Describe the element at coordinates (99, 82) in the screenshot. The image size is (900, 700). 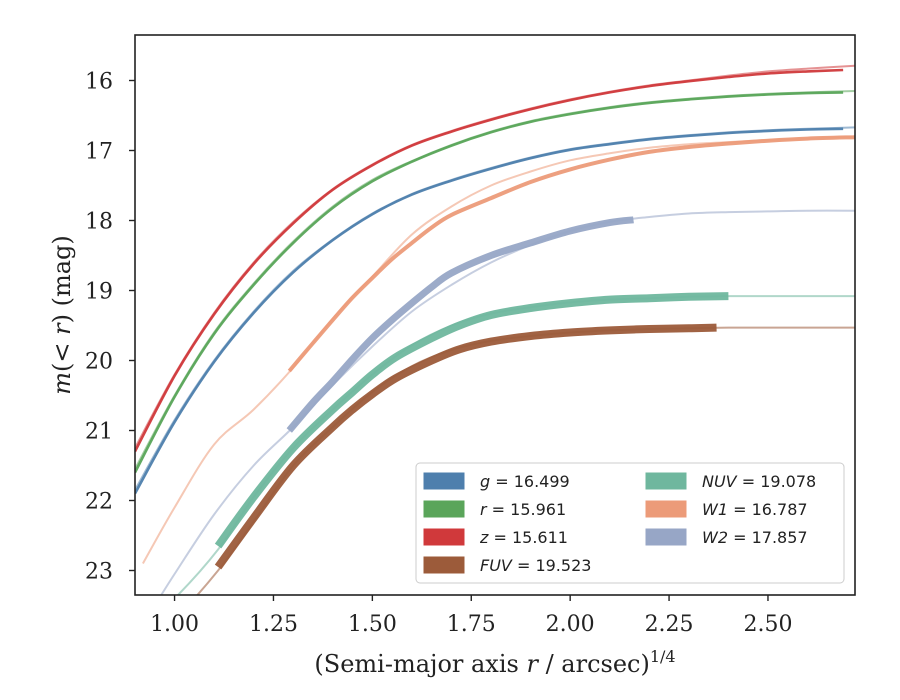
I see `y-tick-label: 16` at that location.